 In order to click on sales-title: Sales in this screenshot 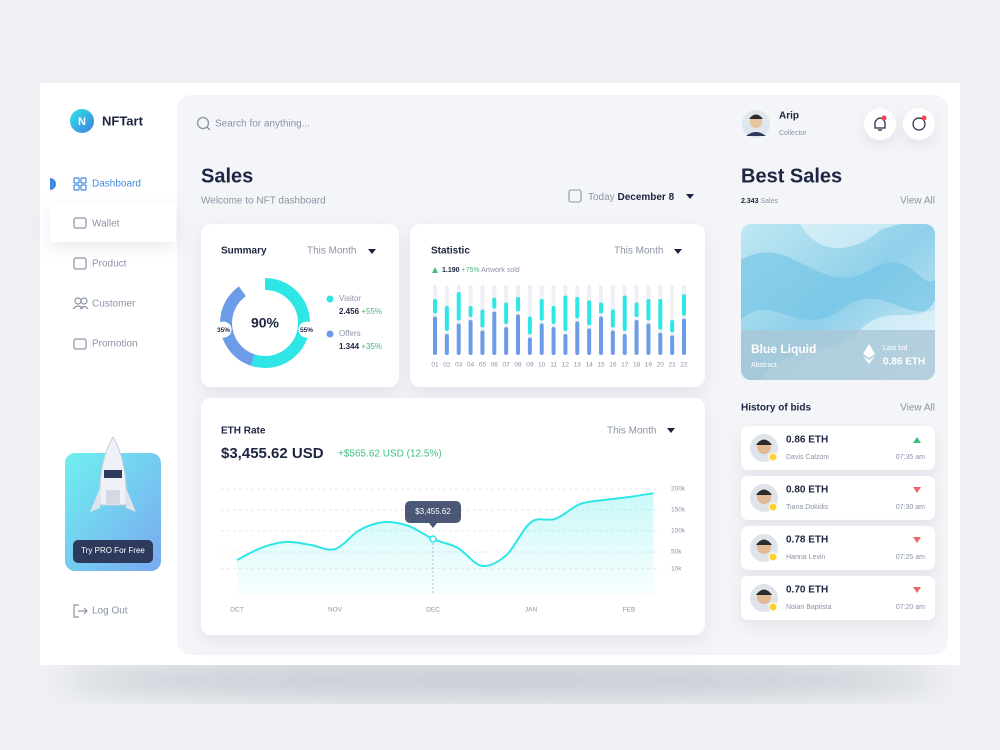, I will do `click(227, 176)`.